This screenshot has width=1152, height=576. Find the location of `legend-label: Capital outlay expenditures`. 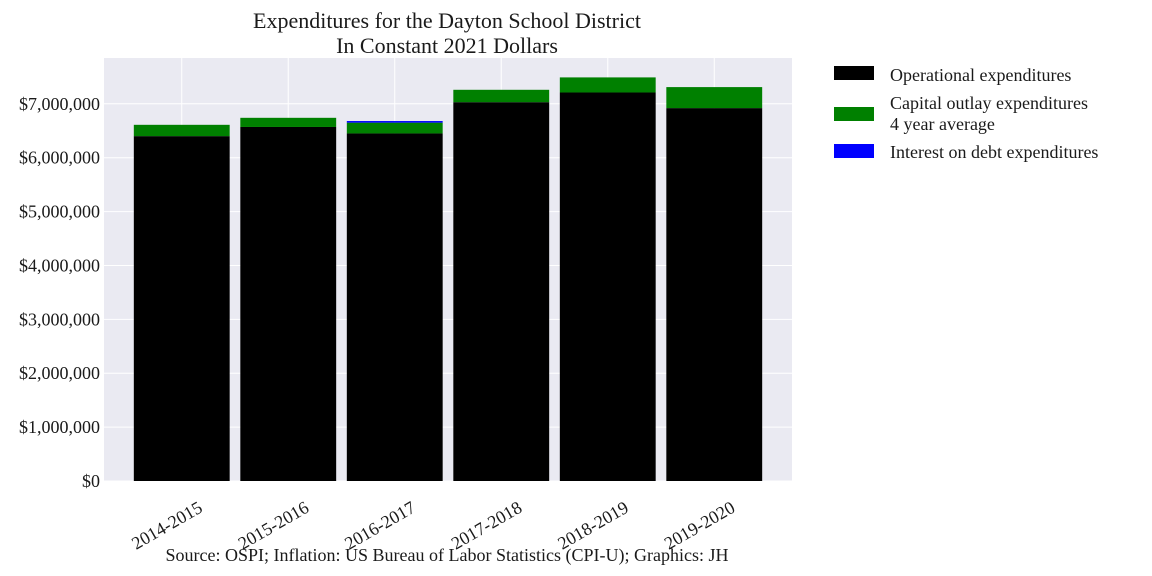

legend-label: Capital outlay expenditures is located at coordinates (989, 103).